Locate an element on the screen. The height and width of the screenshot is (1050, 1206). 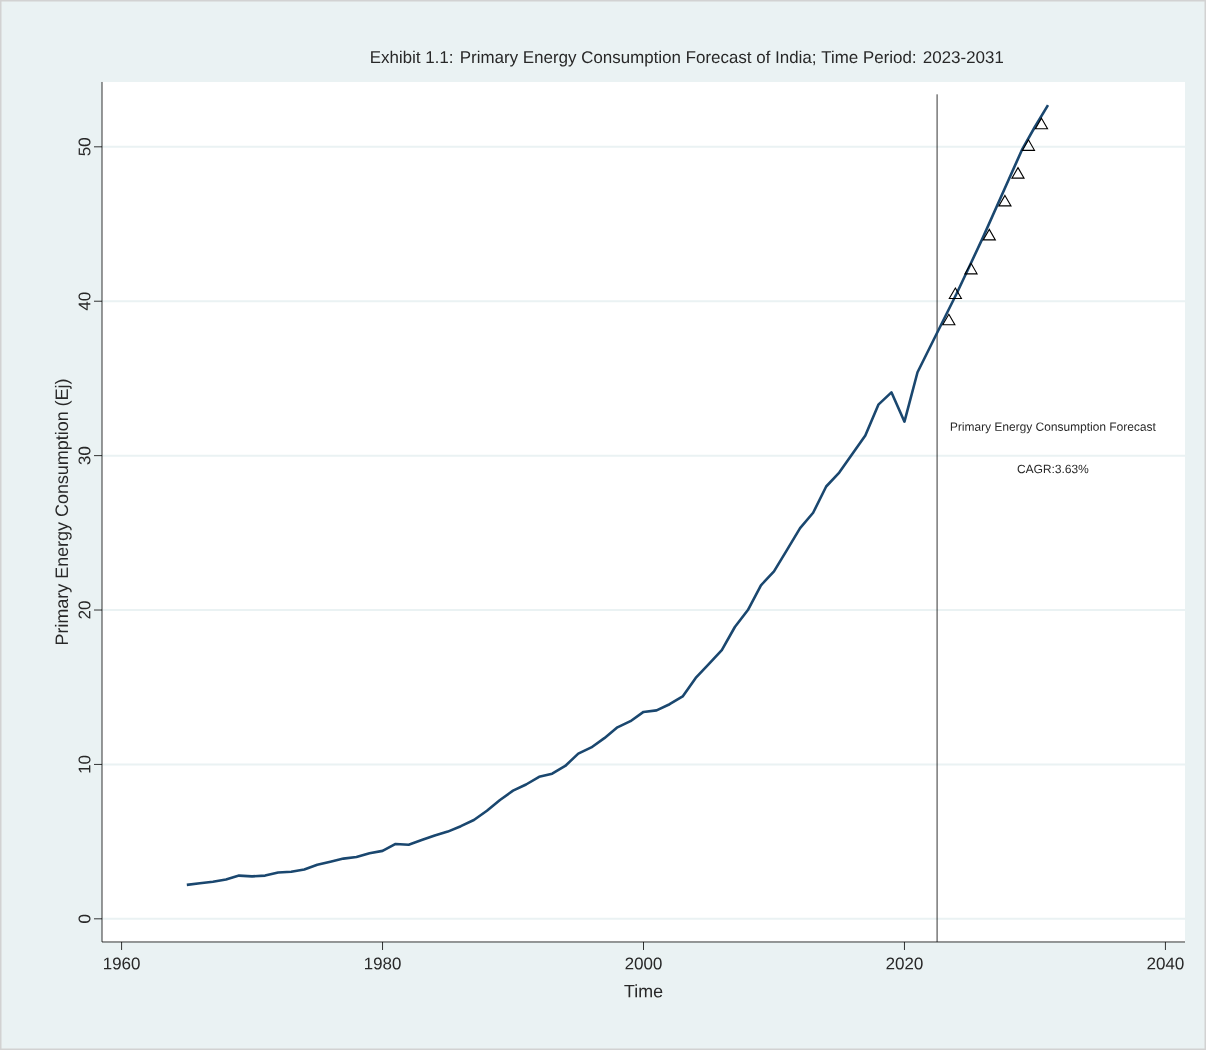
y-tick-label: 10 is located at coordinates (84, 764).